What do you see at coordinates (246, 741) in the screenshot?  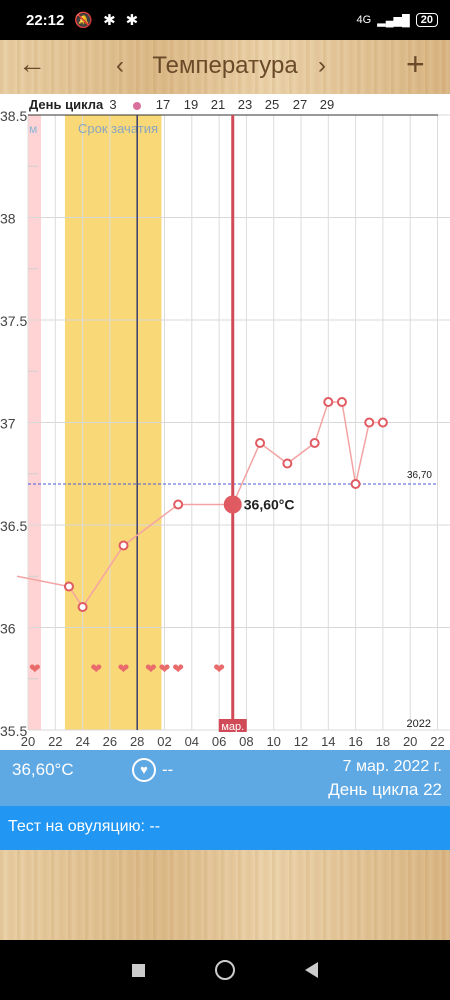 I see `x-tick-label: 08` at bounding box center [246, 741].